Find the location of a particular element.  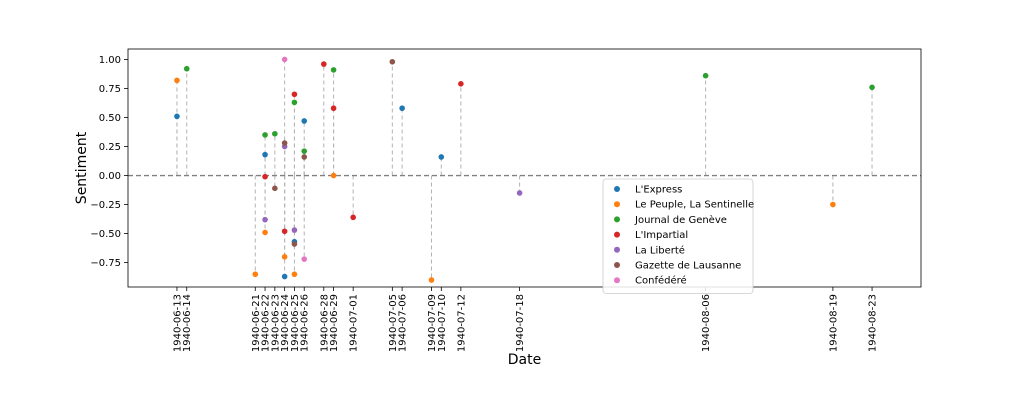

x-tick-label: 1940-06-23 is located at coordinates (275, 323).